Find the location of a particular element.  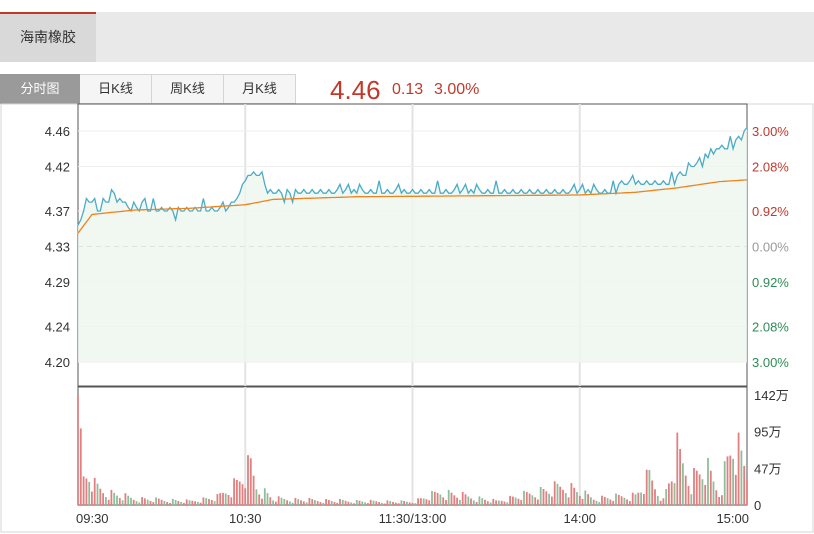

percent-tick-label: 0.00% is located at coordinates (770, 247).